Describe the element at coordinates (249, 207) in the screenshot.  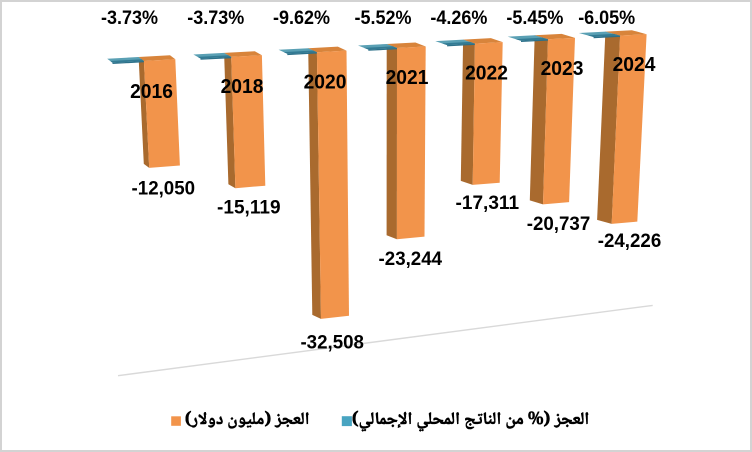
I see `svg-text: -15,119` at that location.